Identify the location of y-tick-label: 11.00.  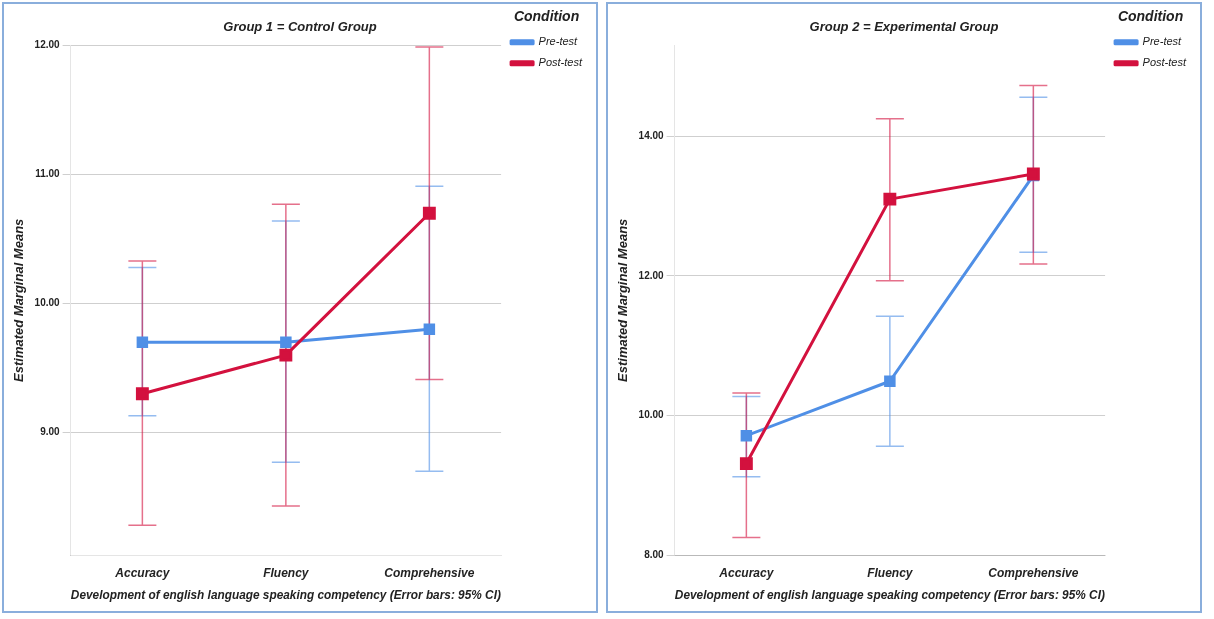
(48, 174).